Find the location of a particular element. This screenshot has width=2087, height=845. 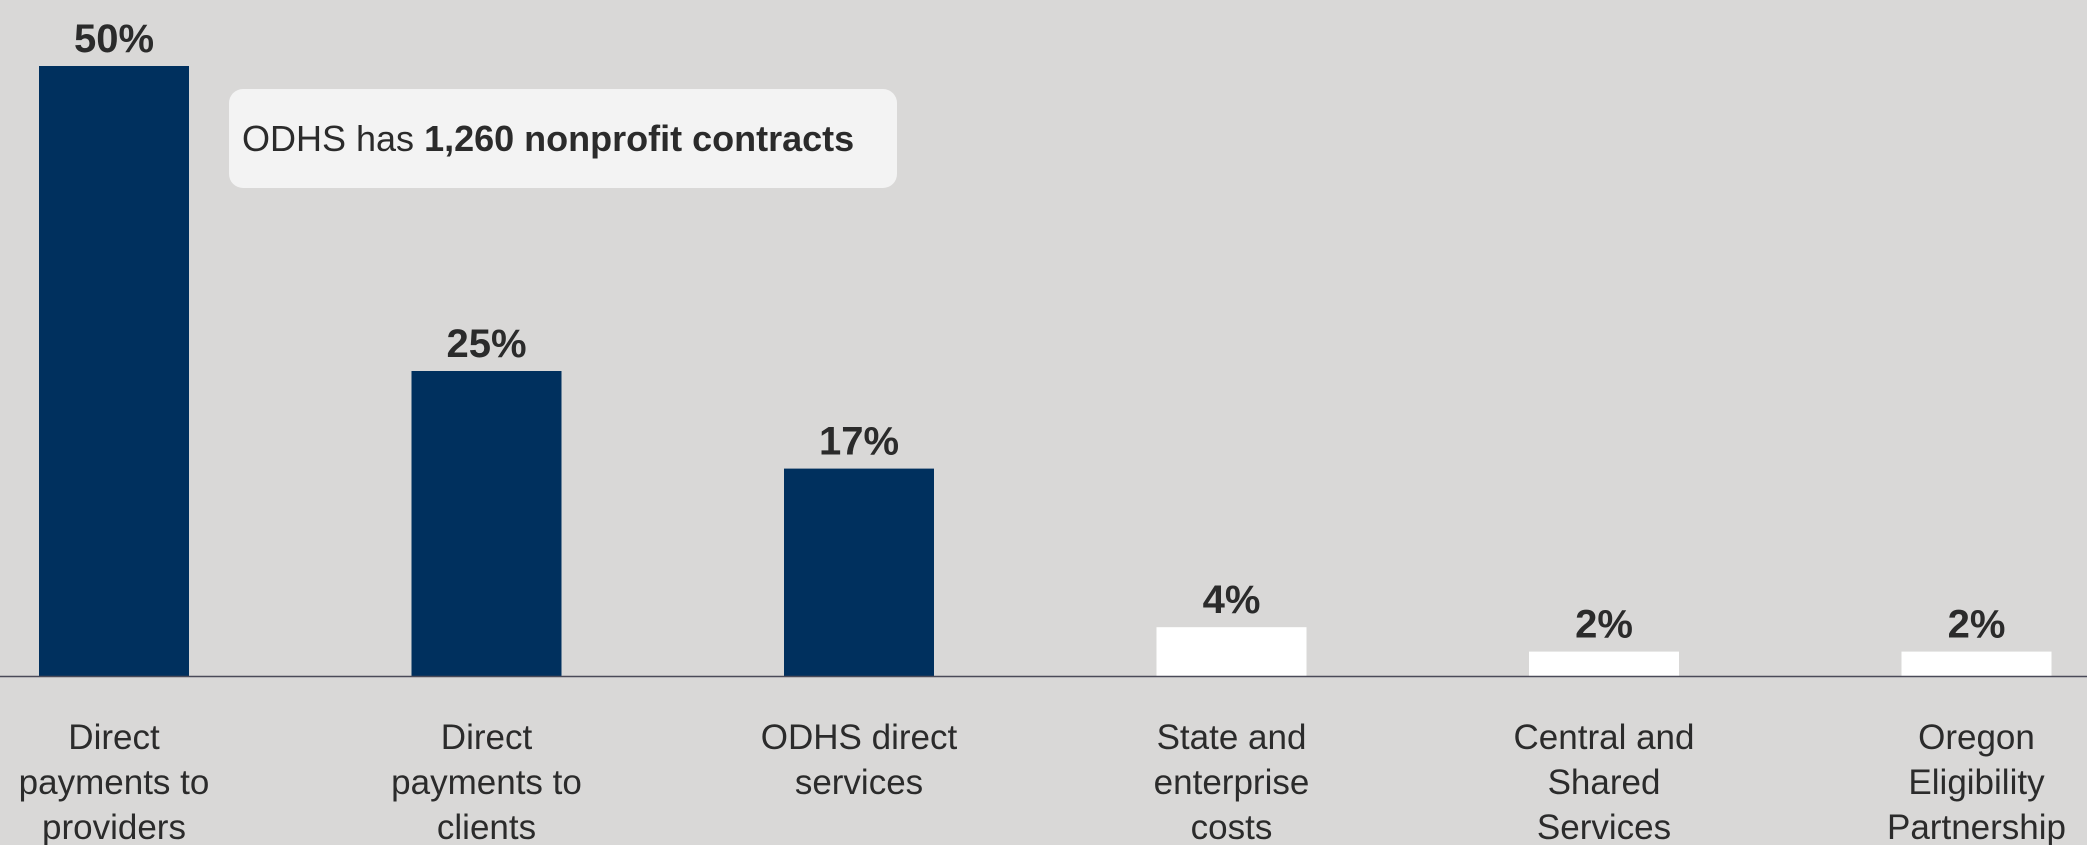

category-label-2-line-2: payments to is located at coordinates (486, 782).